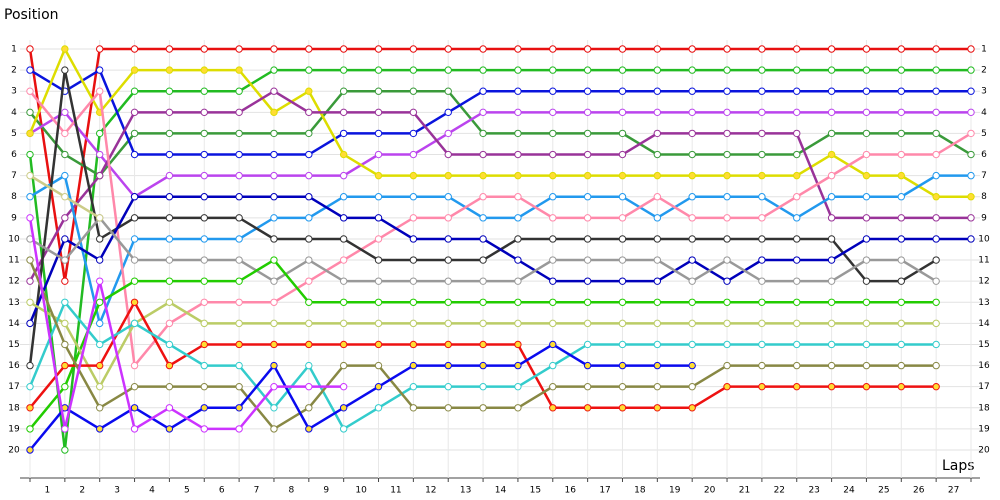 Image resolution: width=1000 pixels, height=500 pixels. I want to click on y-tick-label: 17, so click(13, 387).